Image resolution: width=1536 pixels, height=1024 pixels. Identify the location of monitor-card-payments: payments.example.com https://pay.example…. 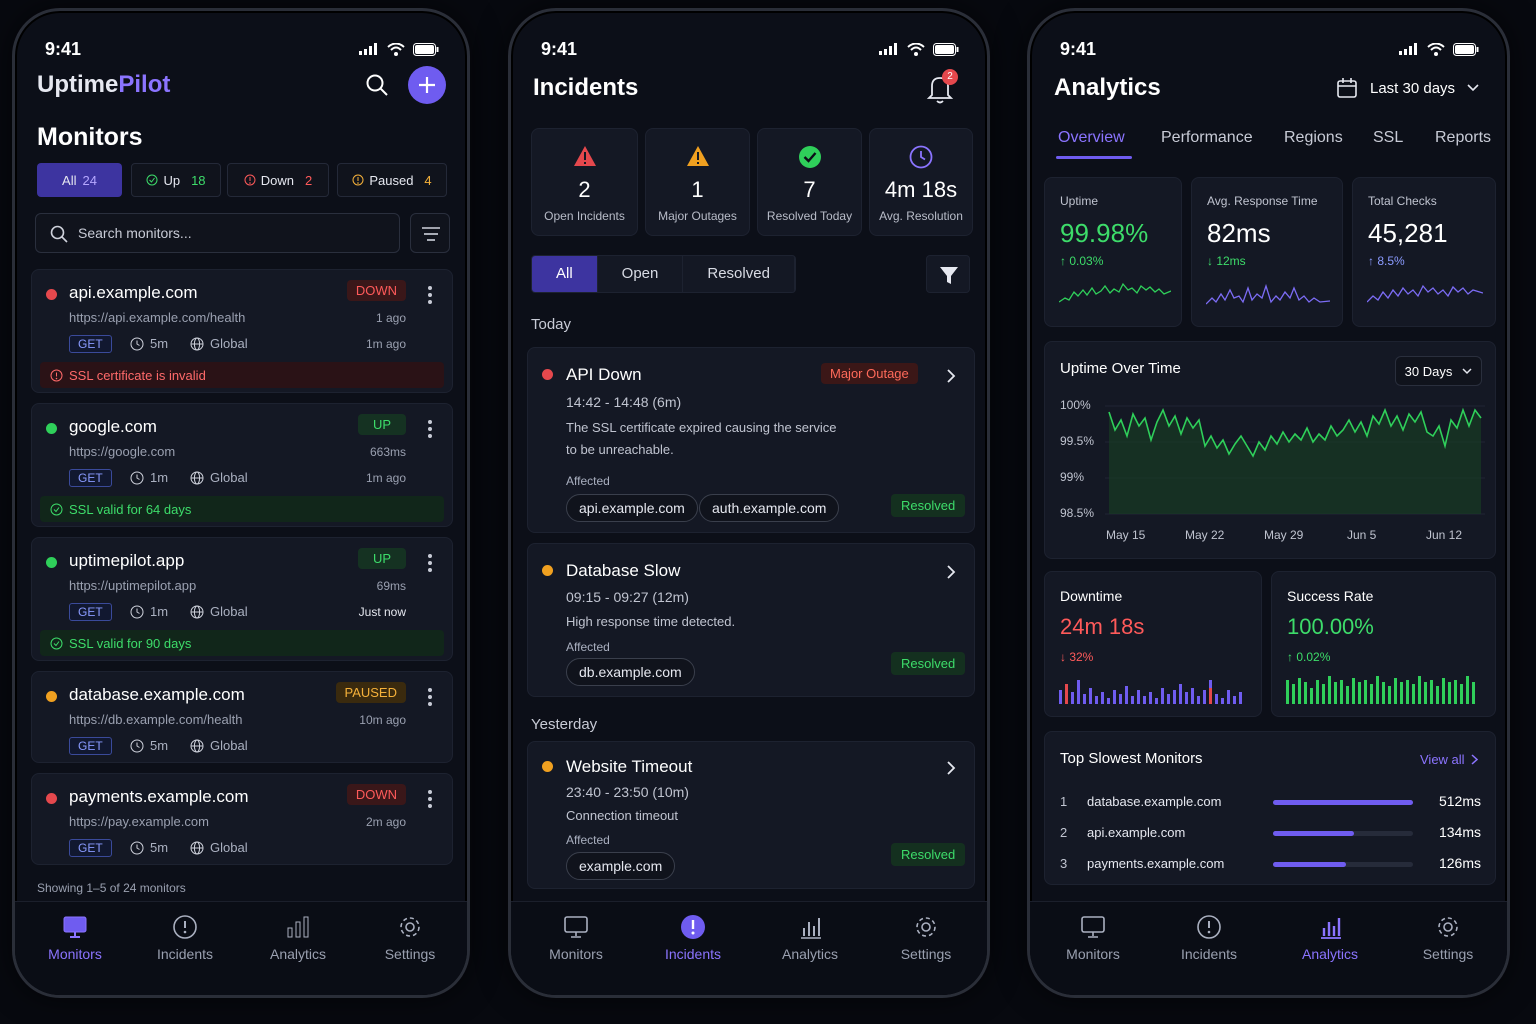
(242, 819).